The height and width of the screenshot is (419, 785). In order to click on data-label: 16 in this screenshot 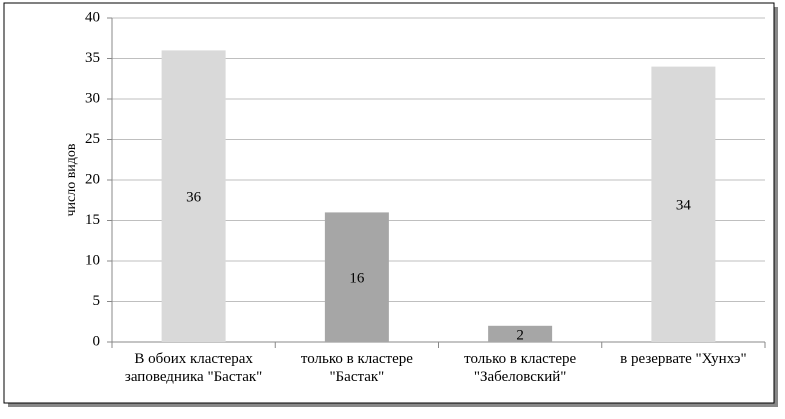, I will do `click(357, 279)`.